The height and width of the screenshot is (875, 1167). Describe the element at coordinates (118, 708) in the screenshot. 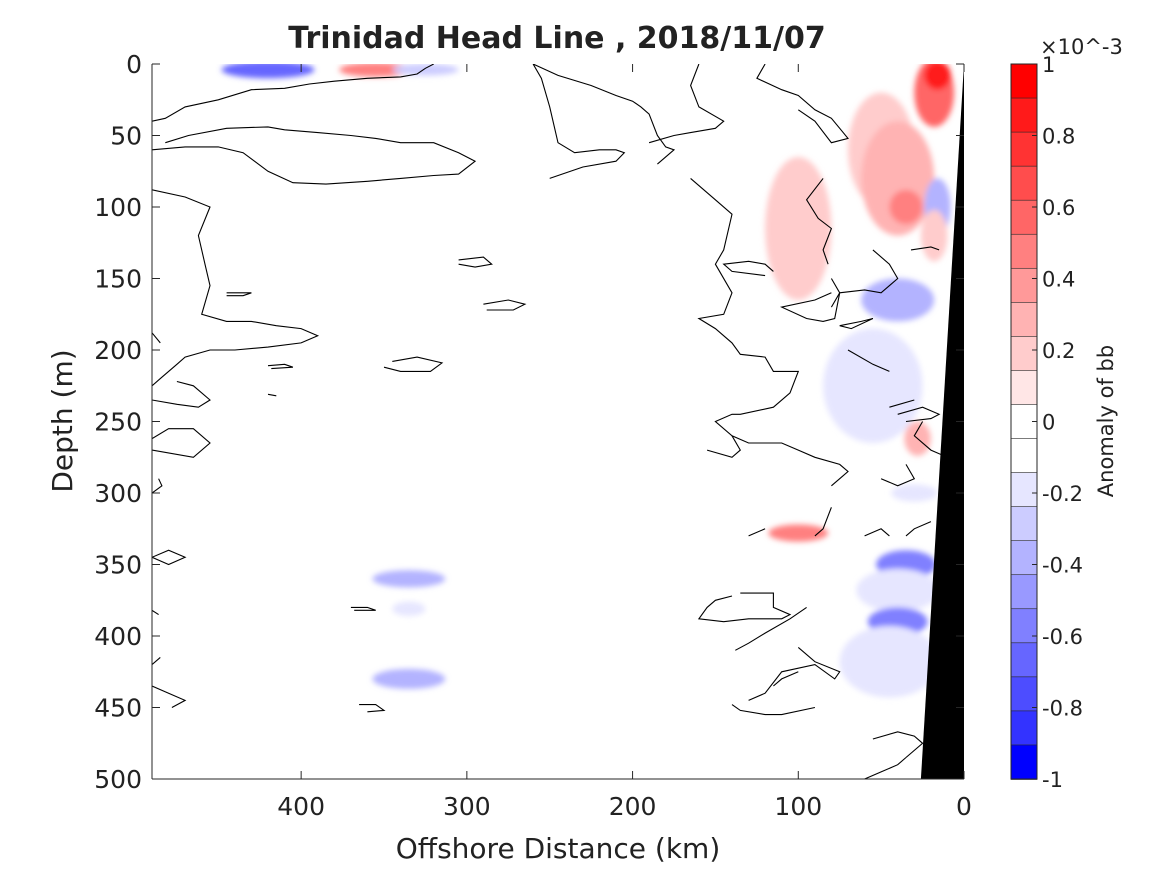

I see `y-tick-label: 450` at that location.